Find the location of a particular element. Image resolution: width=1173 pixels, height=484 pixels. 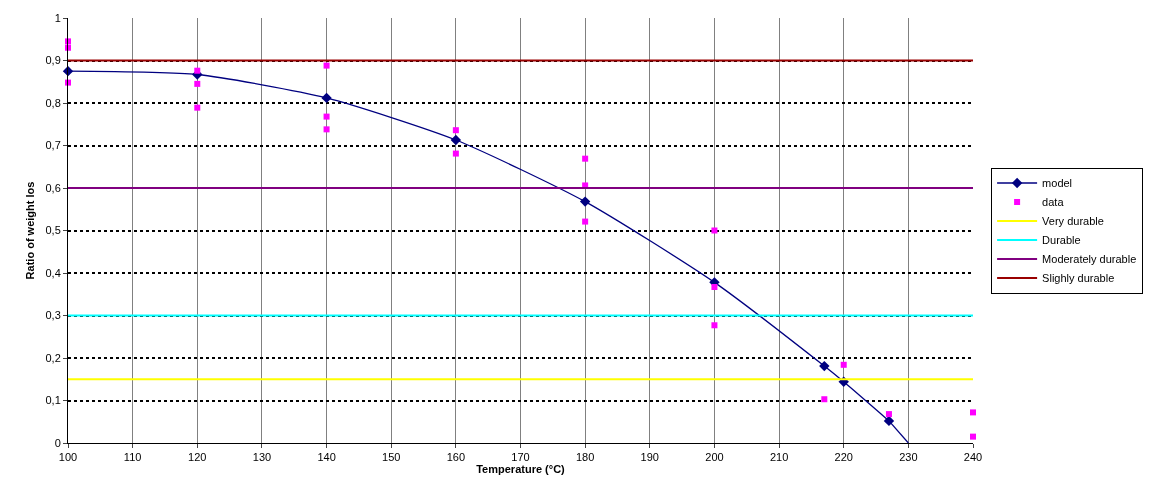

x-tick-label: 180 is located at coordinates (585, 457).